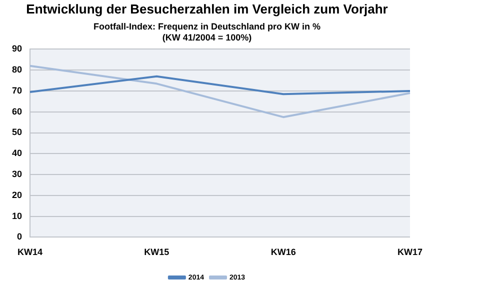  I want to click on chart-subtitle: Footfall-Index: Frequenz in Deutschland pro KW in % (KW 41/2004 = 100%), so click(207, 31).